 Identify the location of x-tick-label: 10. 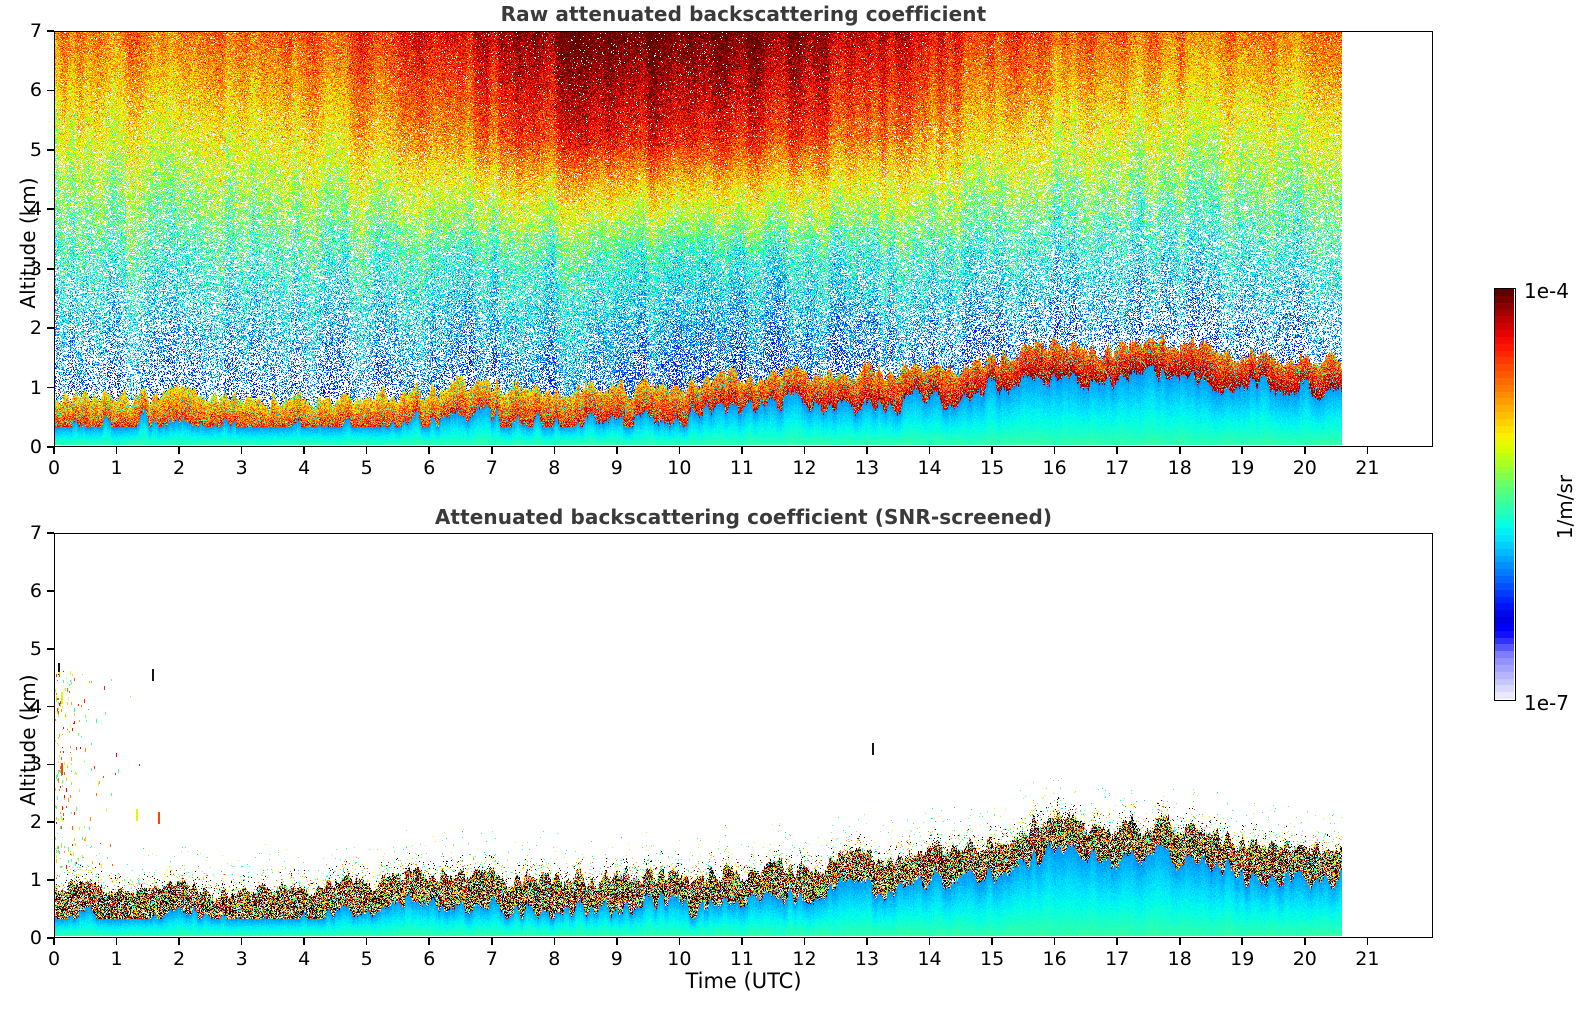
(679, 959).